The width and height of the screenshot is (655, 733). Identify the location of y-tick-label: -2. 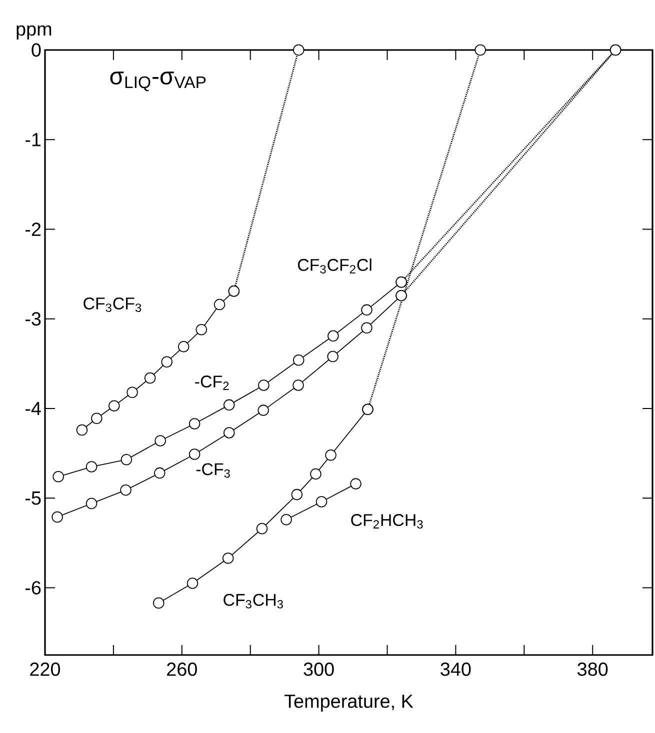
(33, 229).